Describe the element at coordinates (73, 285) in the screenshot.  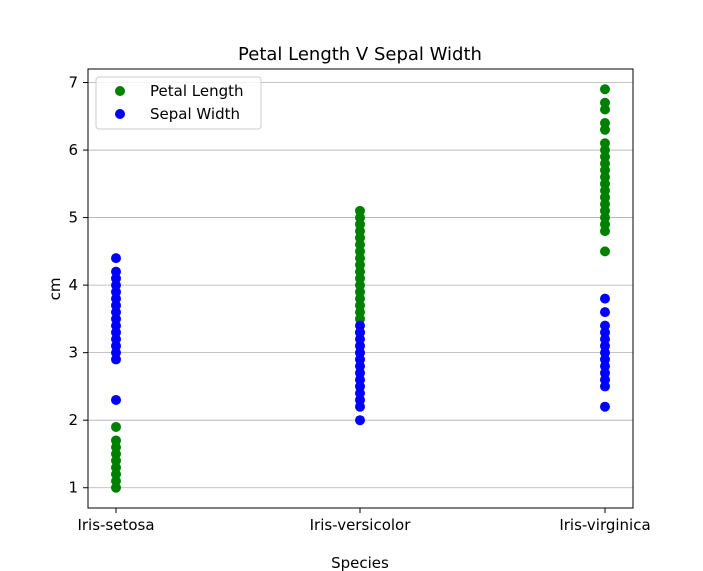
I see `y-tick-label: 4` at that location.